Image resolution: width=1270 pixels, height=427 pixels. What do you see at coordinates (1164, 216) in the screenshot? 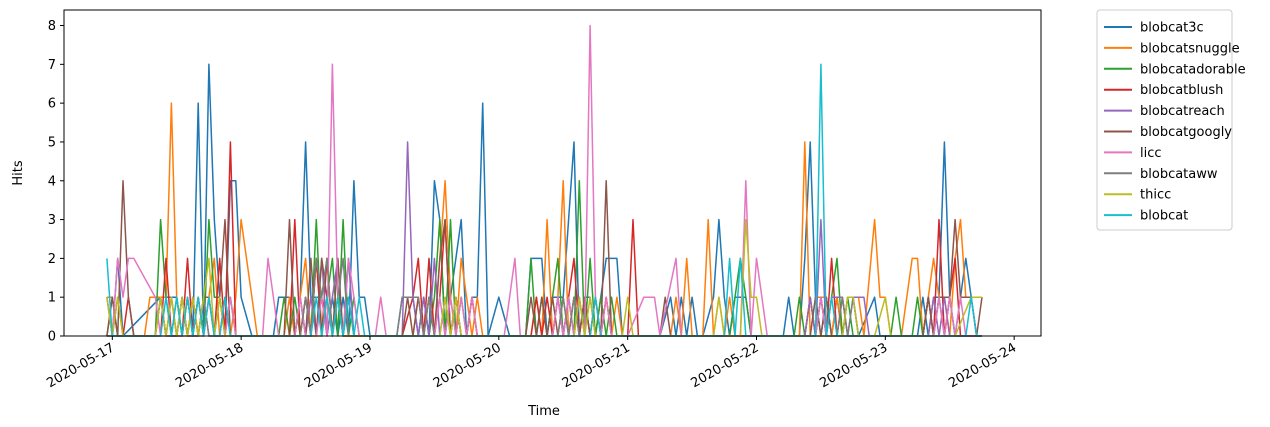
I see `legend-label-blobcat: blobcat` at bounding box center [1164, 216].